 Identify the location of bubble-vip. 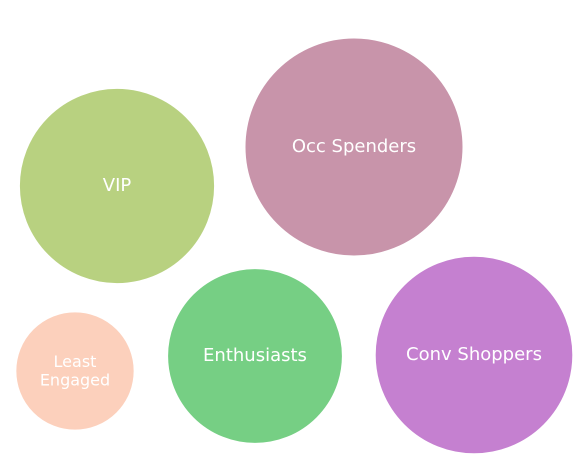
(117, 186).